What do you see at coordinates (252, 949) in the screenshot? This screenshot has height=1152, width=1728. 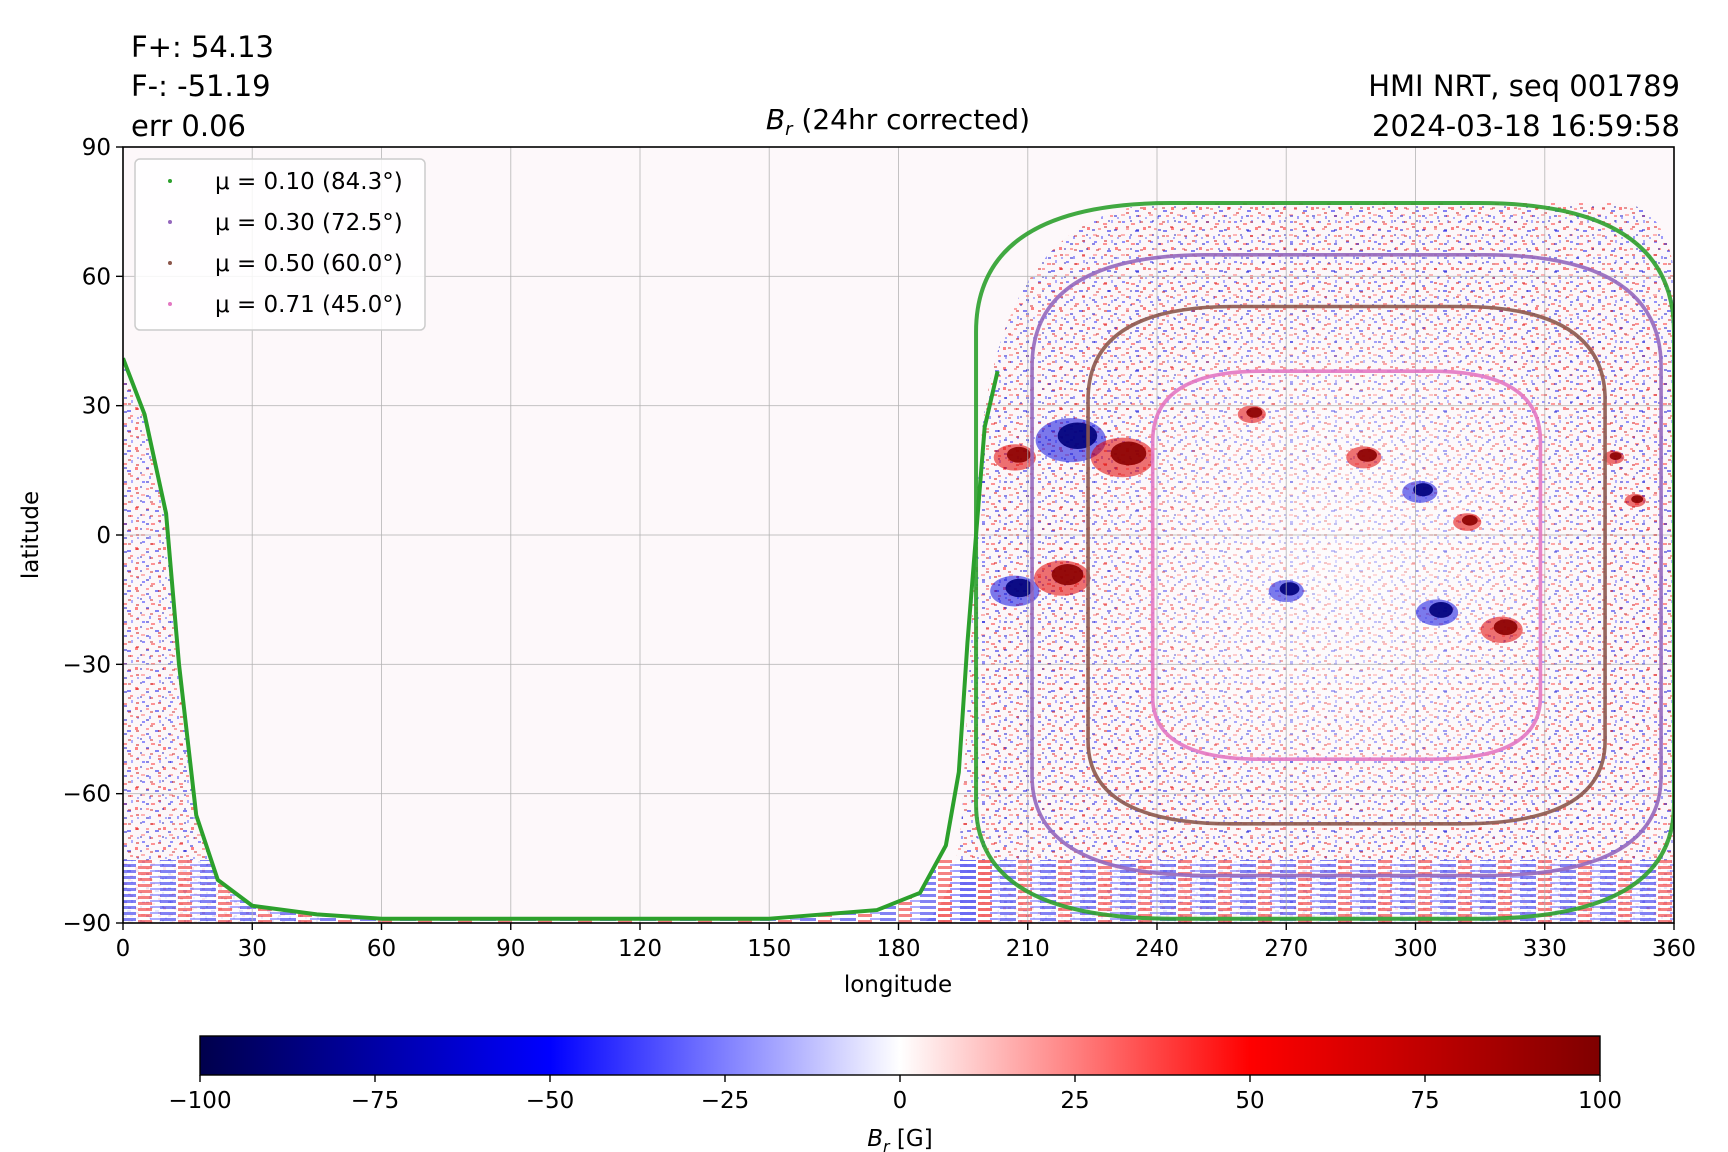 I see `x-tick-label: 30` at bounding box center [252, 949].